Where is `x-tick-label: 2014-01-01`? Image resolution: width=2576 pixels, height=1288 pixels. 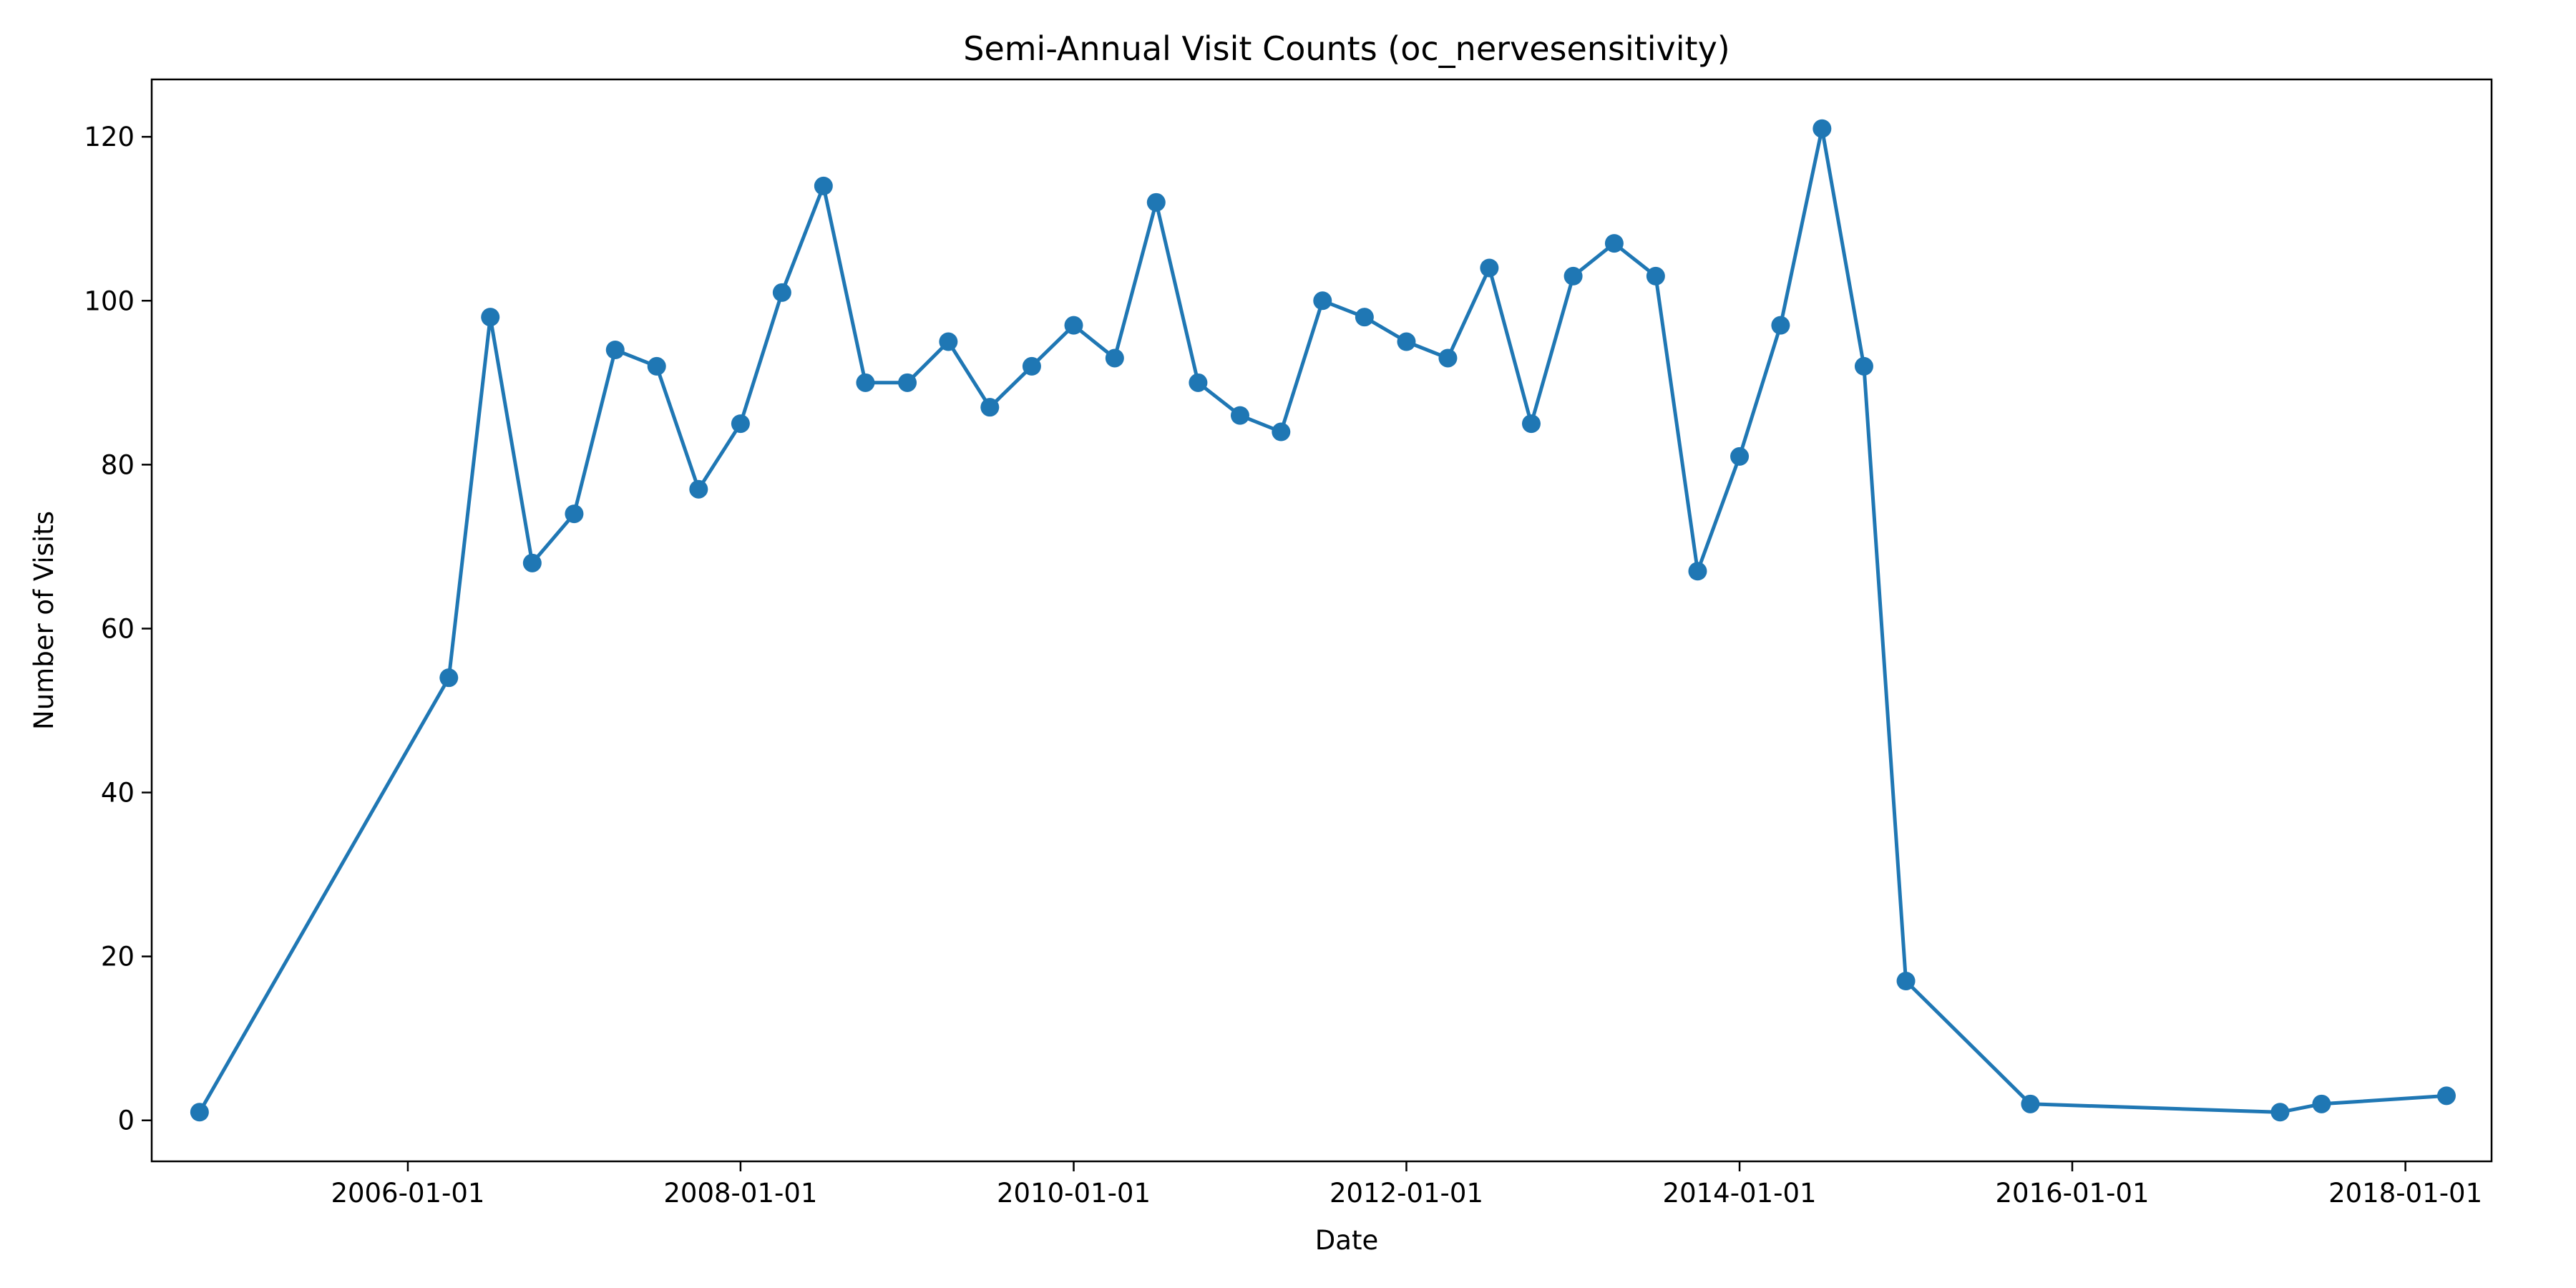 x-tick-label: 2014-01-01 is located at coordinates (1740, 1193).